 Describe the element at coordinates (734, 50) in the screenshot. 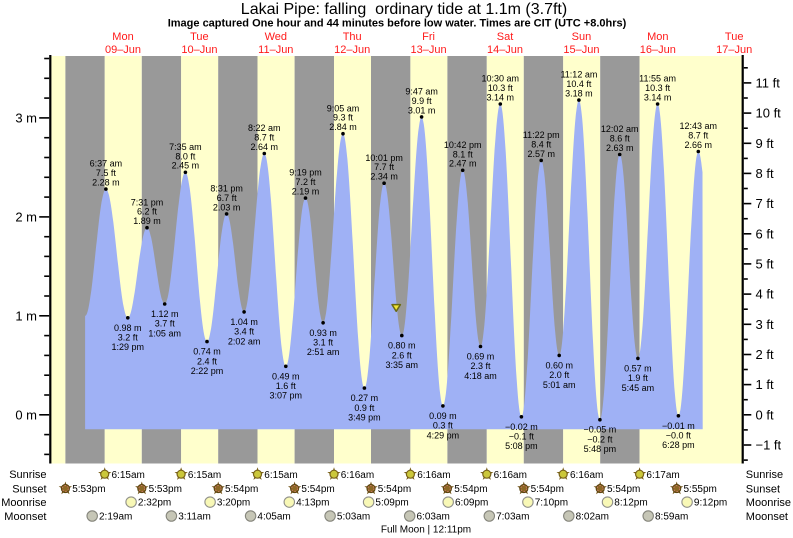

I see `svg-text: 17–Jun` at that location.